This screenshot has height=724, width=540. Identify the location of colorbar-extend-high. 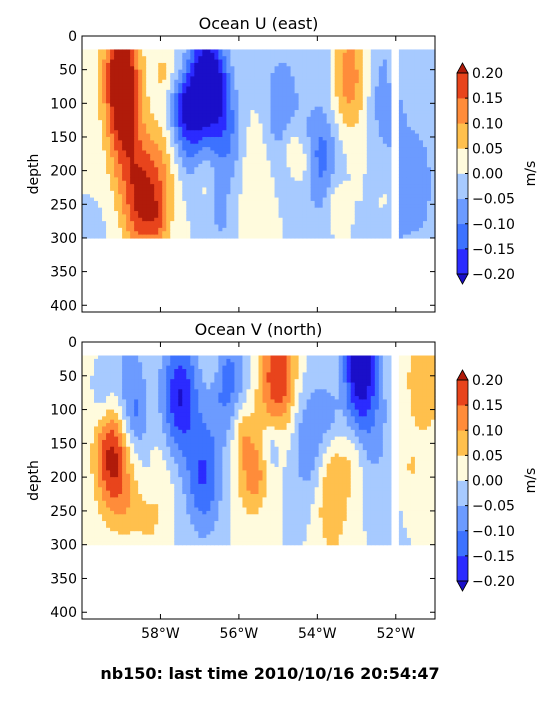
(462, 68).